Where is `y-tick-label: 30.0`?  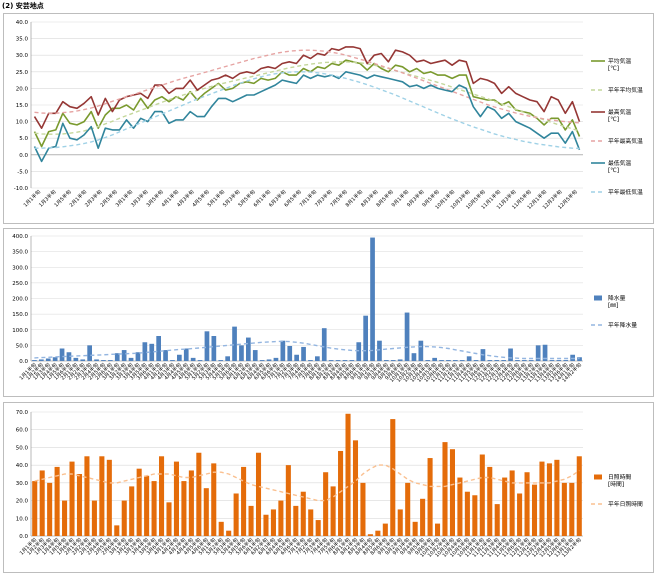 y-tick-label: 30.0 is located at coordinates (22, 56).